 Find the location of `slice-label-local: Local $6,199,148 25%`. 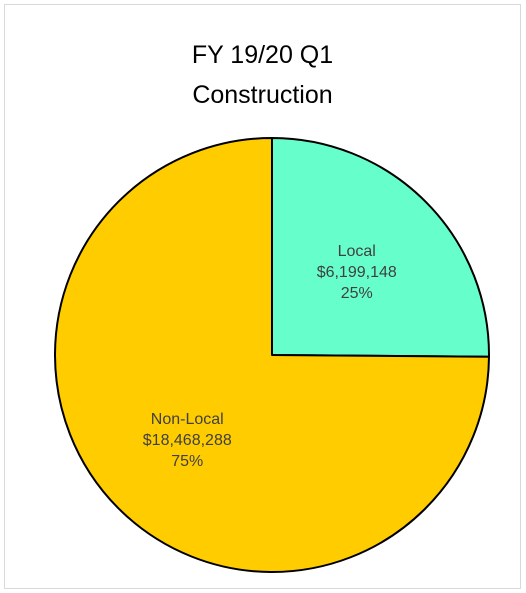

slice-label-local: Local $6,199,148 25% is located at coordinates (357, 272).